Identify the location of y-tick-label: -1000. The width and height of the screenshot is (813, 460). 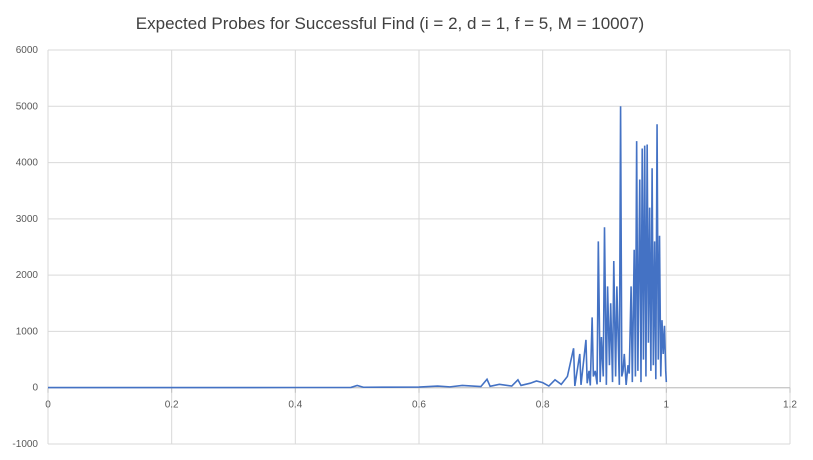
(25, 444).